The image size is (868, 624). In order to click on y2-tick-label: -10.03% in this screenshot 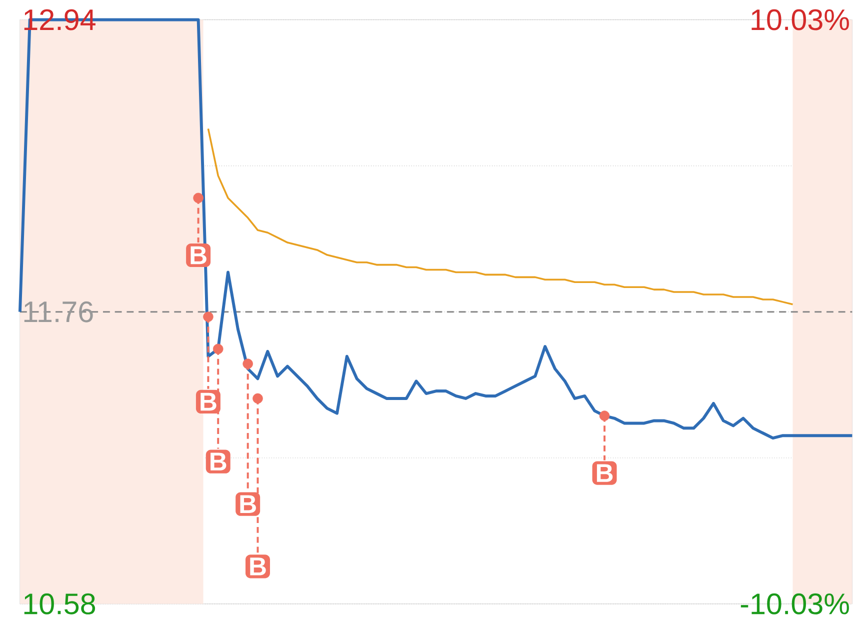, I will do `click(794, 603)`.